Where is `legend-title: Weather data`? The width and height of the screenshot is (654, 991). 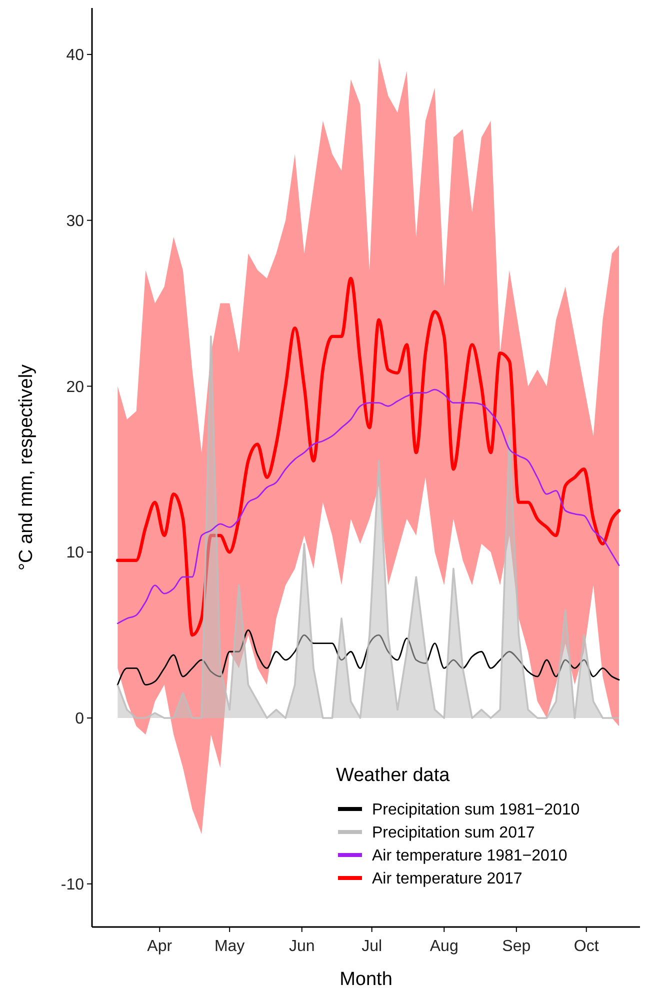
legend-title: Weather data is located at coordinates (393, 775).